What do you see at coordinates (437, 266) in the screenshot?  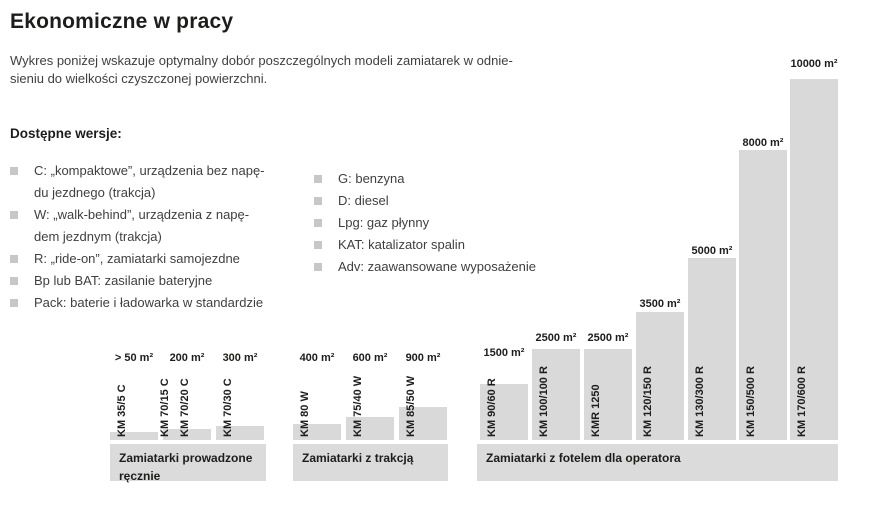 I see `legend-item-text: Adv: zaawansowane wyposażenie` at bounding box center [437, 266].